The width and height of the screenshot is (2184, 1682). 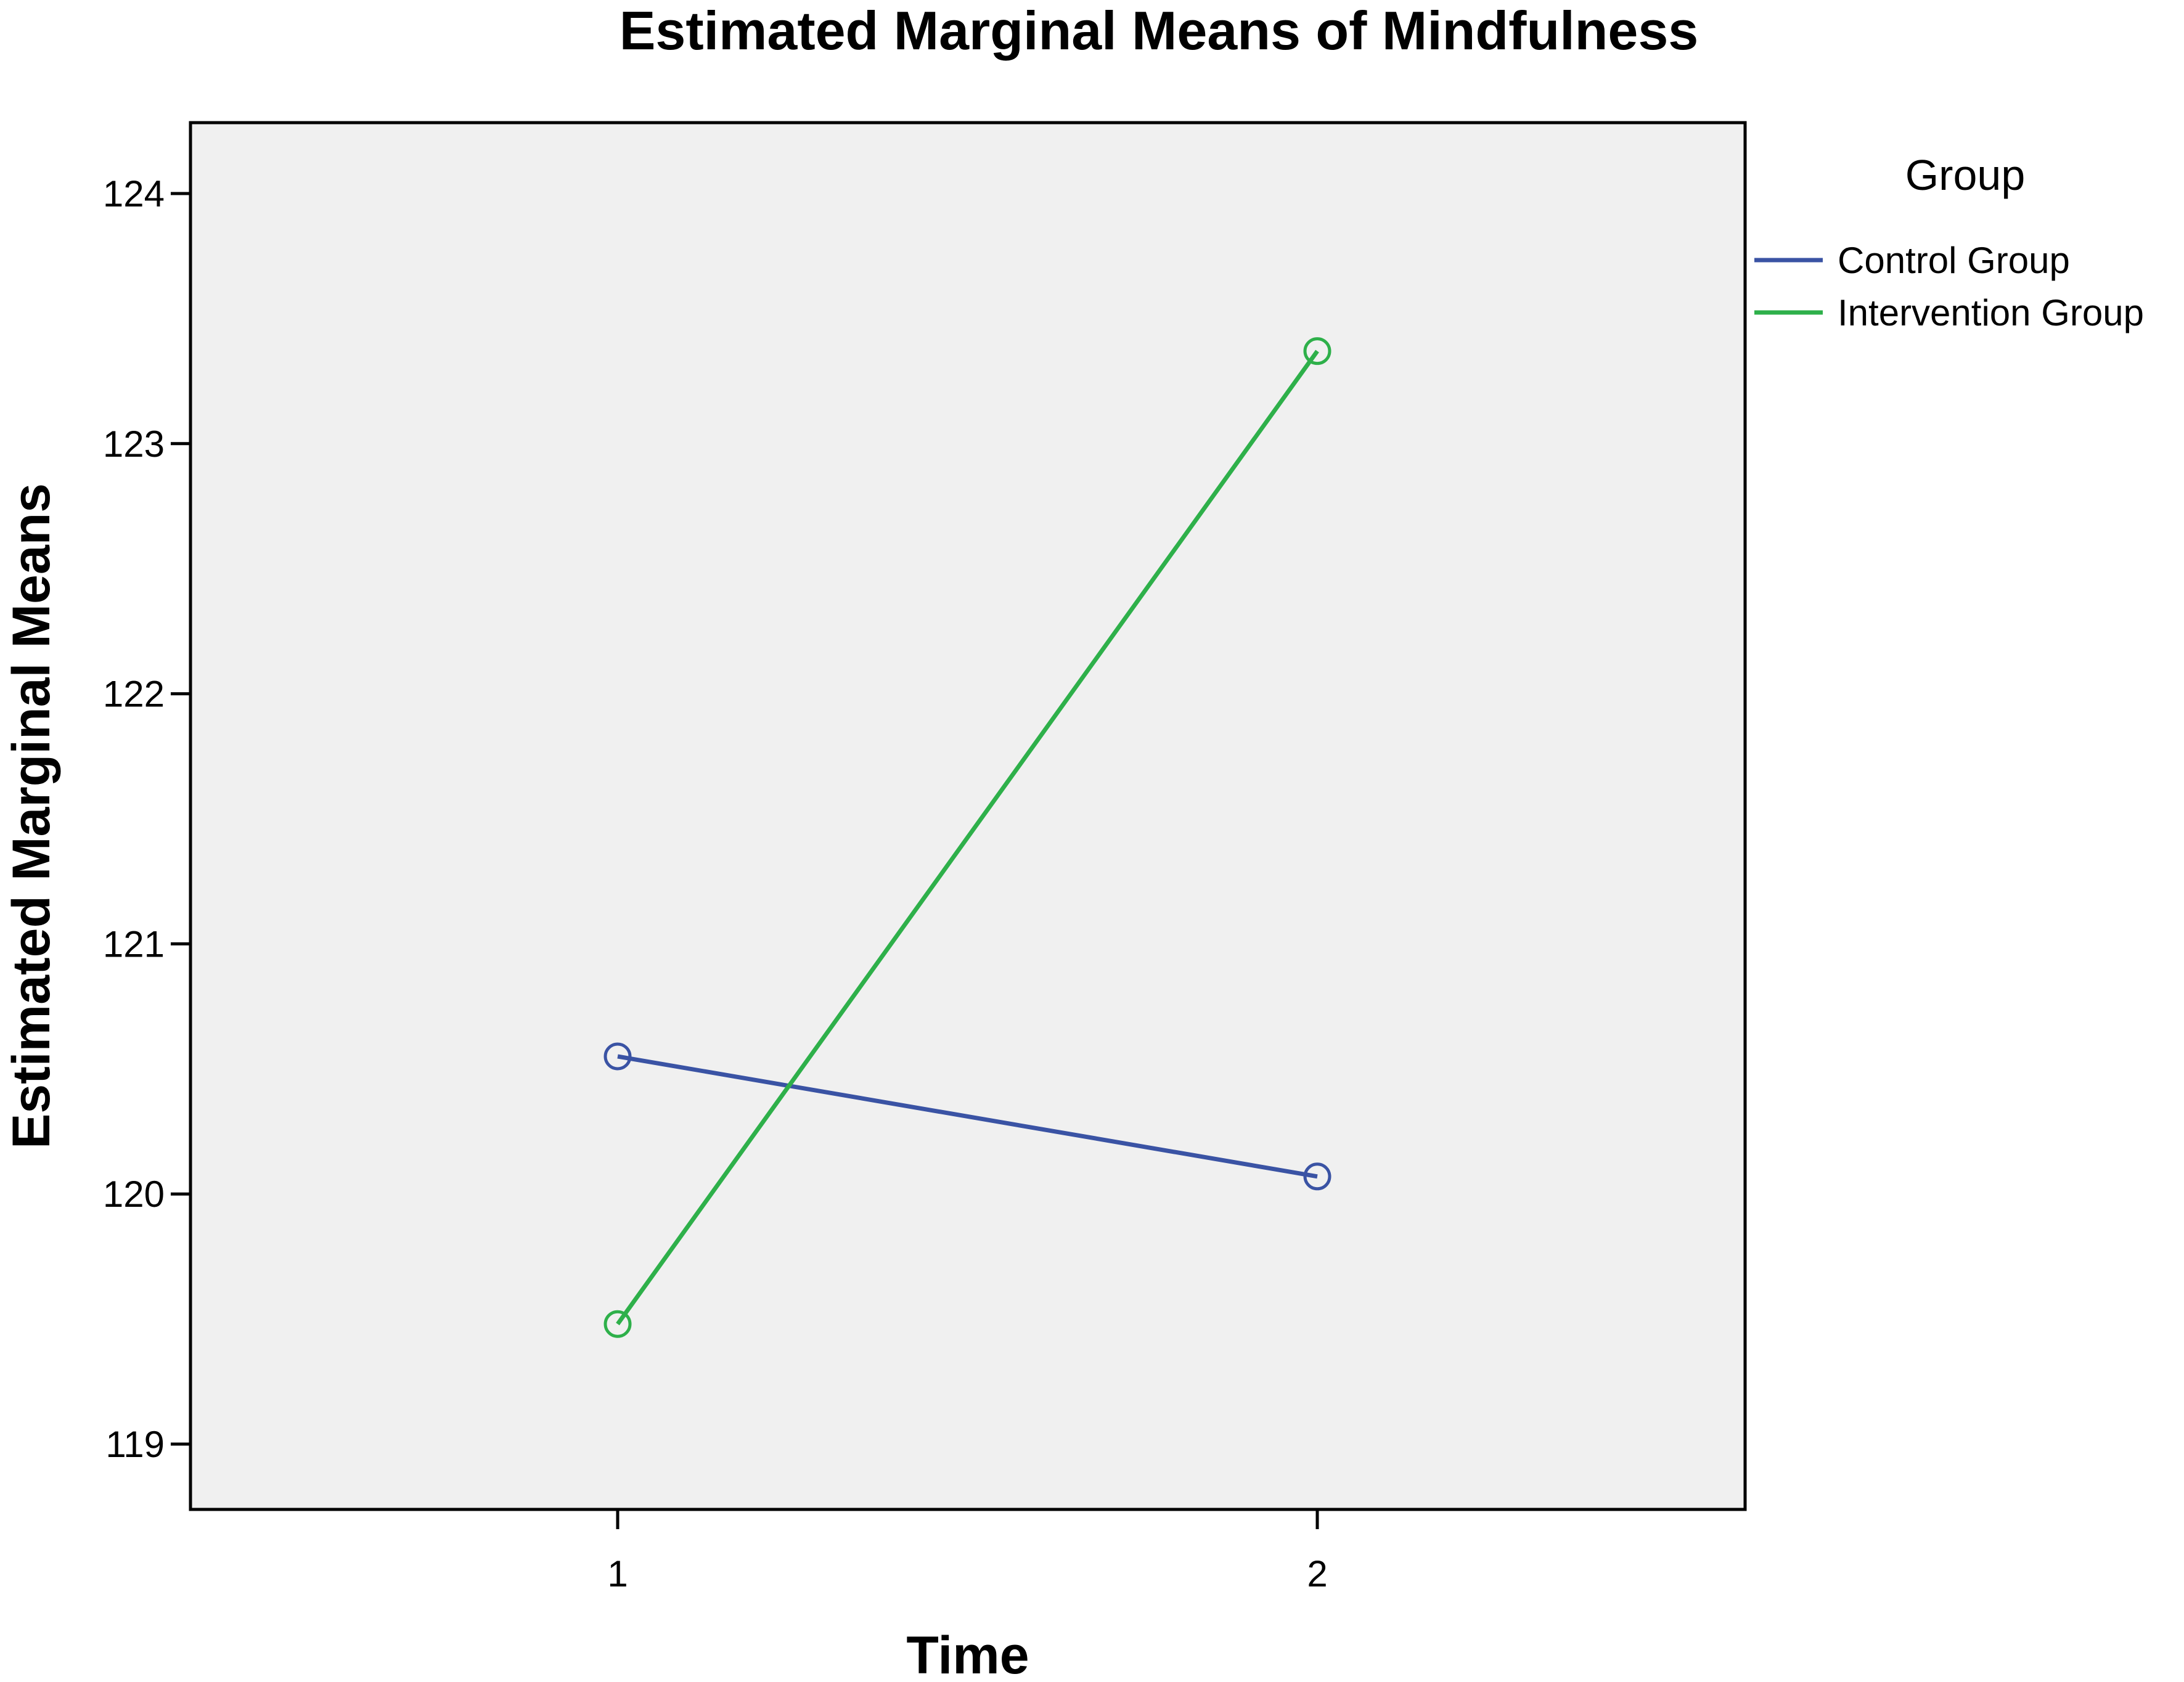 I want to click on y-tick-label-122: 122, so click(x=134, y=694).